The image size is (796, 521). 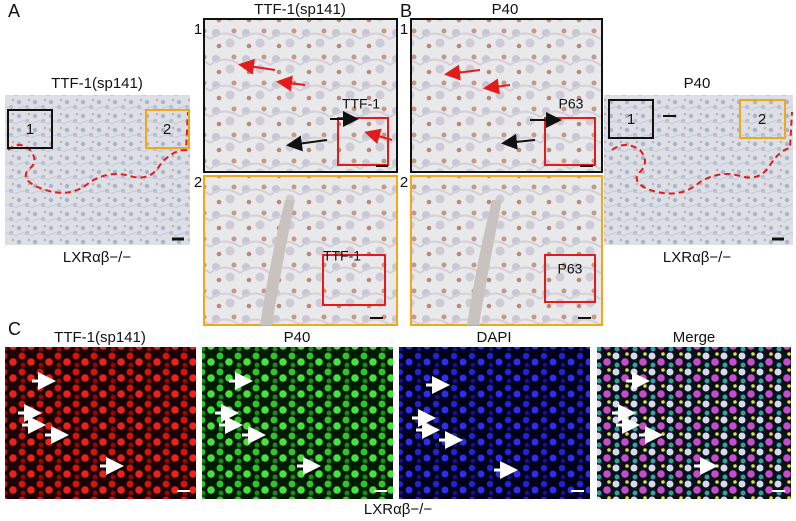 I want to click on panel-label: B, so click(x=406, y=11).